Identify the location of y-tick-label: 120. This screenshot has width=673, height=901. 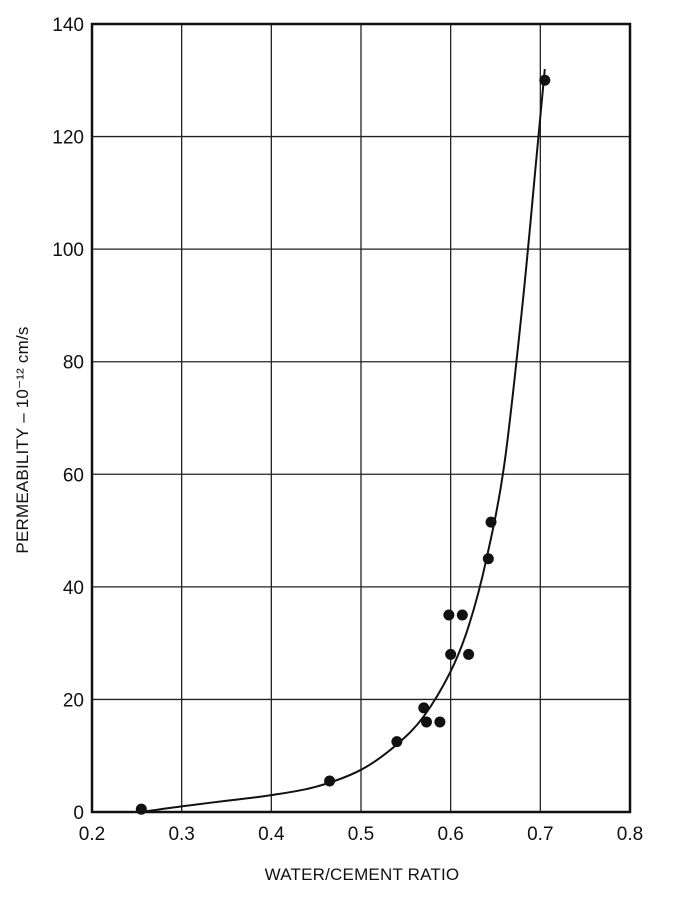
(68, 138).